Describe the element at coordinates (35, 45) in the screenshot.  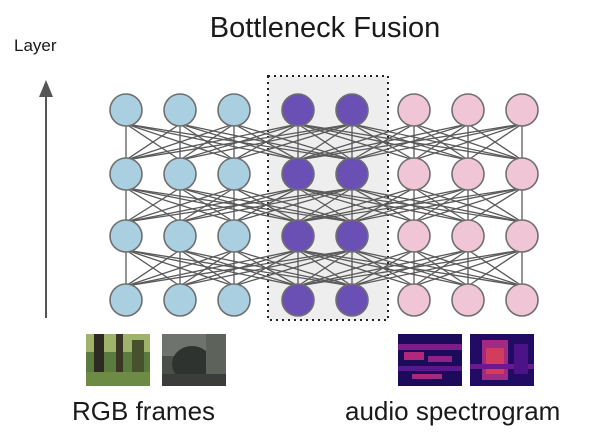
I see `y-axis-label: Layer` at that location.